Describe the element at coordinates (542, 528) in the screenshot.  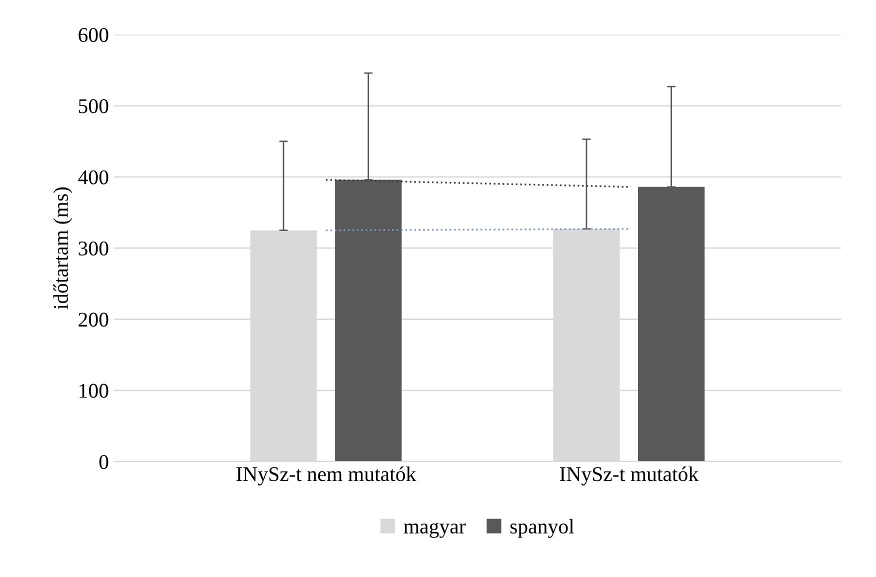
I see `legend-label: spanyol` at that location.